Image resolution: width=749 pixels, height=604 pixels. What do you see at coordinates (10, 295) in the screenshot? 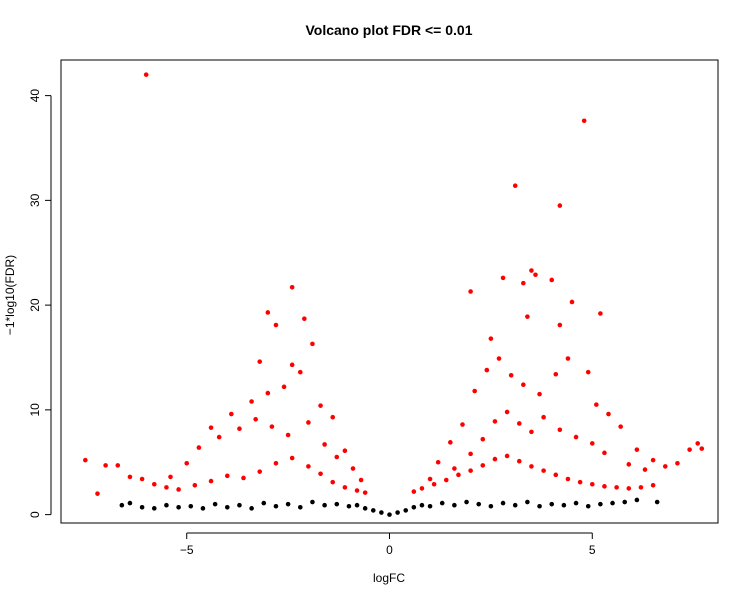
I see `y-axis-label: −1*log10(FDR)` at bounding box center [10, 295].